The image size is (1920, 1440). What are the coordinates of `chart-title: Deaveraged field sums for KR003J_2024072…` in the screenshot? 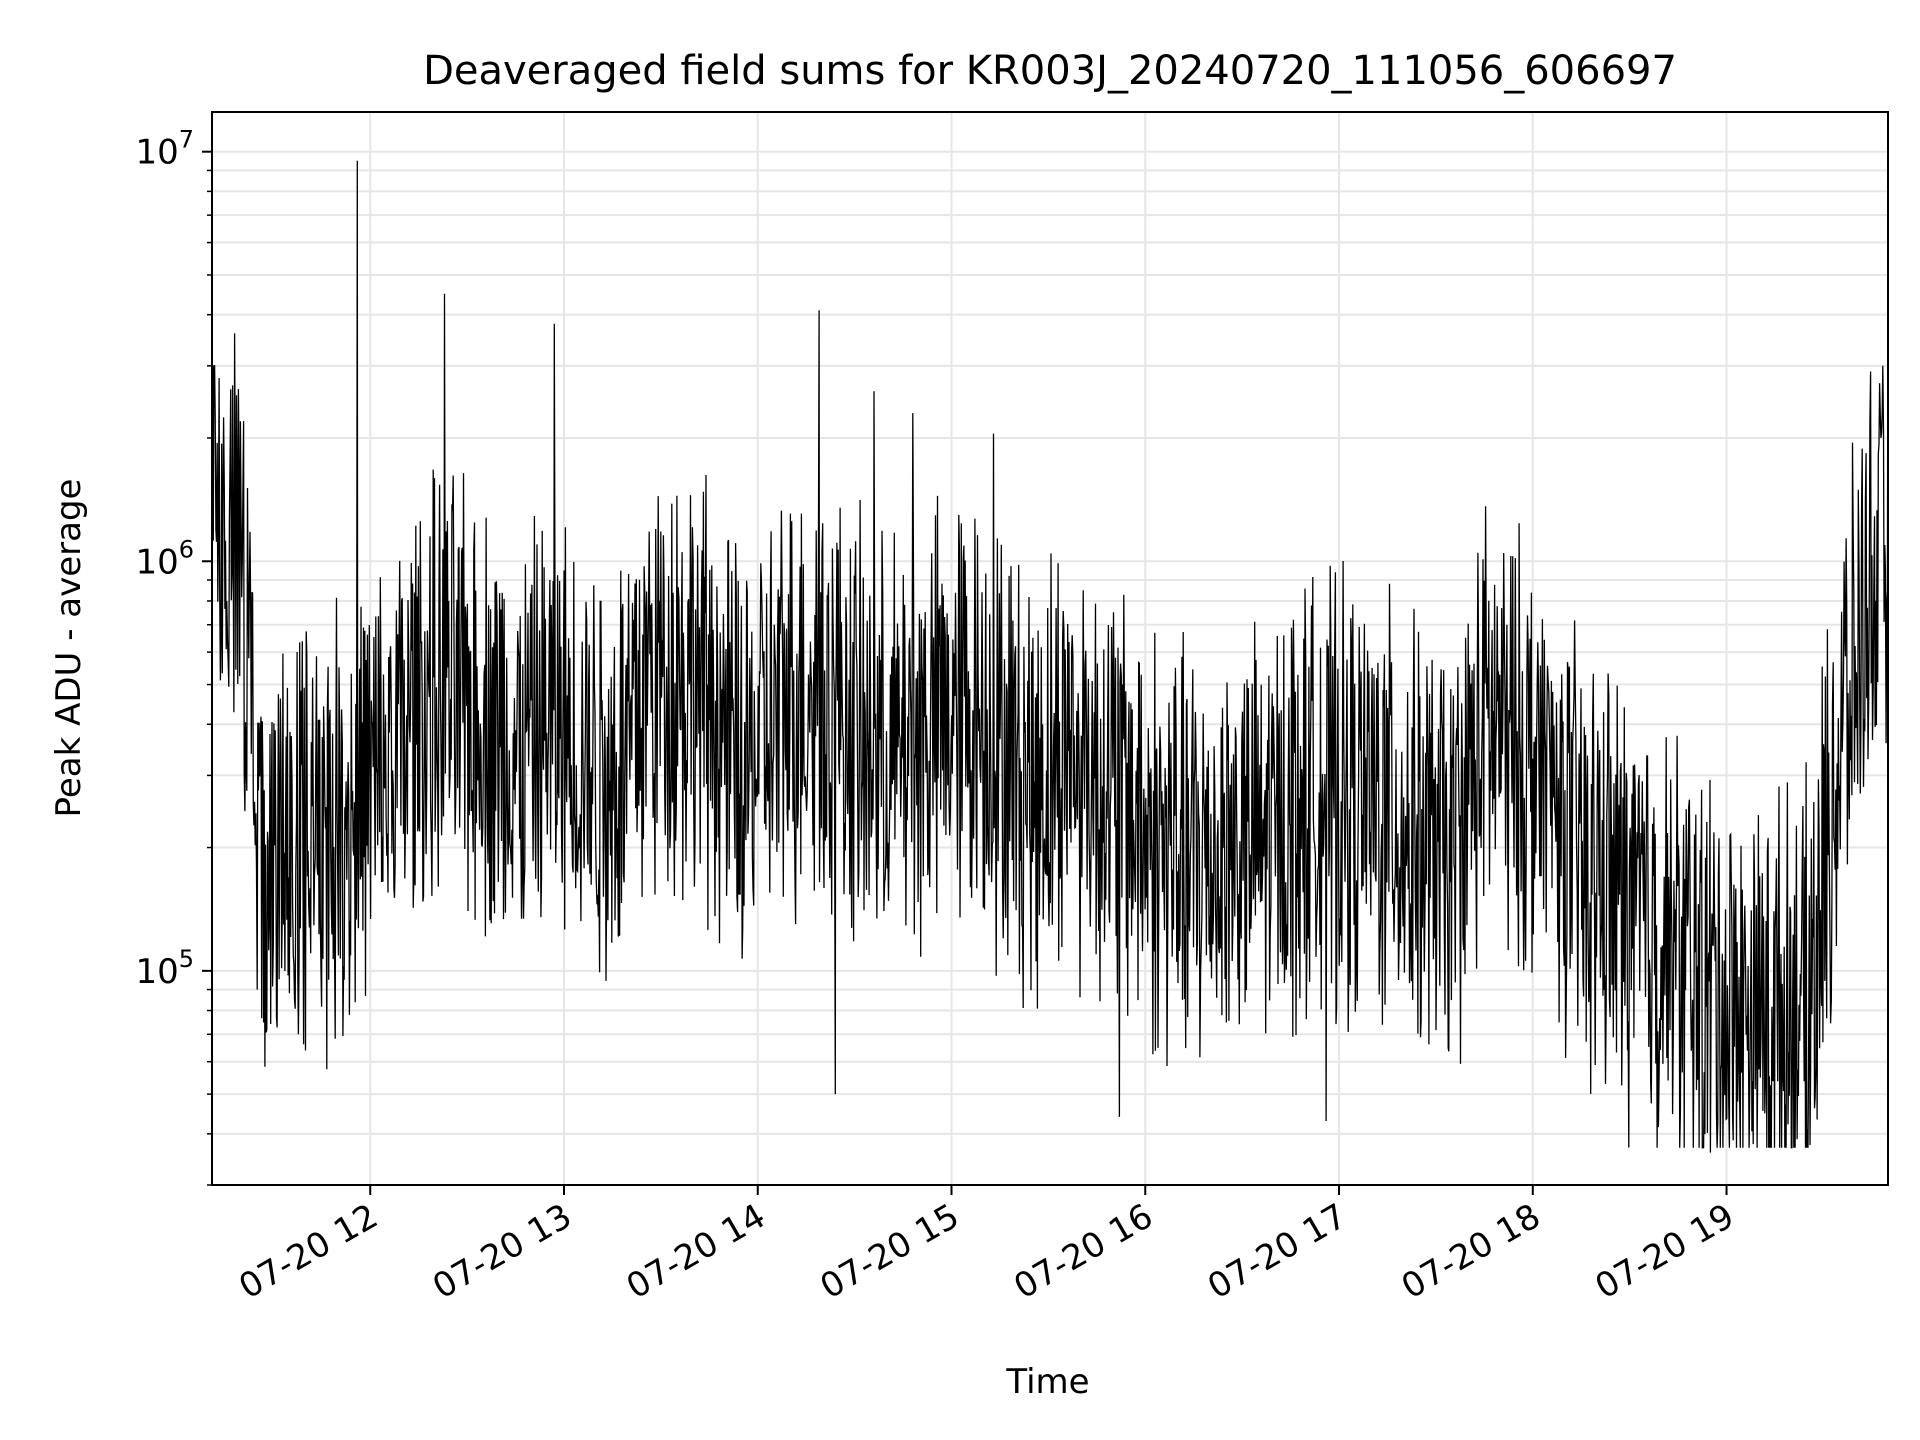 It's located at (1050, 71).